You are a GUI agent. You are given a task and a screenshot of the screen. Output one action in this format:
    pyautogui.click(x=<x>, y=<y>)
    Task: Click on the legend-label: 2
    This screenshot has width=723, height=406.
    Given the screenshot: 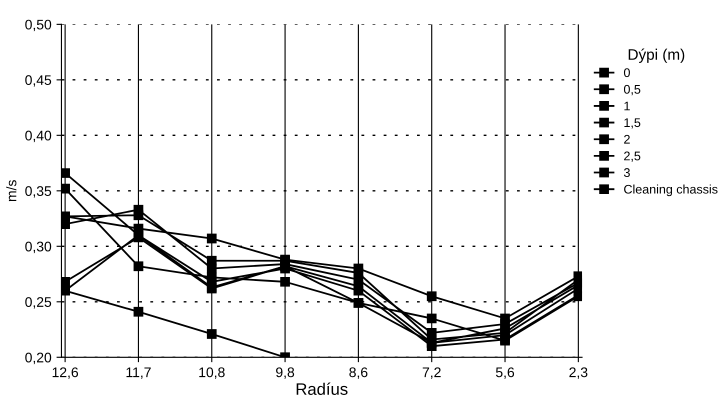 What is the action you would take?
    pyautogui.click(x=627, y=139)
    